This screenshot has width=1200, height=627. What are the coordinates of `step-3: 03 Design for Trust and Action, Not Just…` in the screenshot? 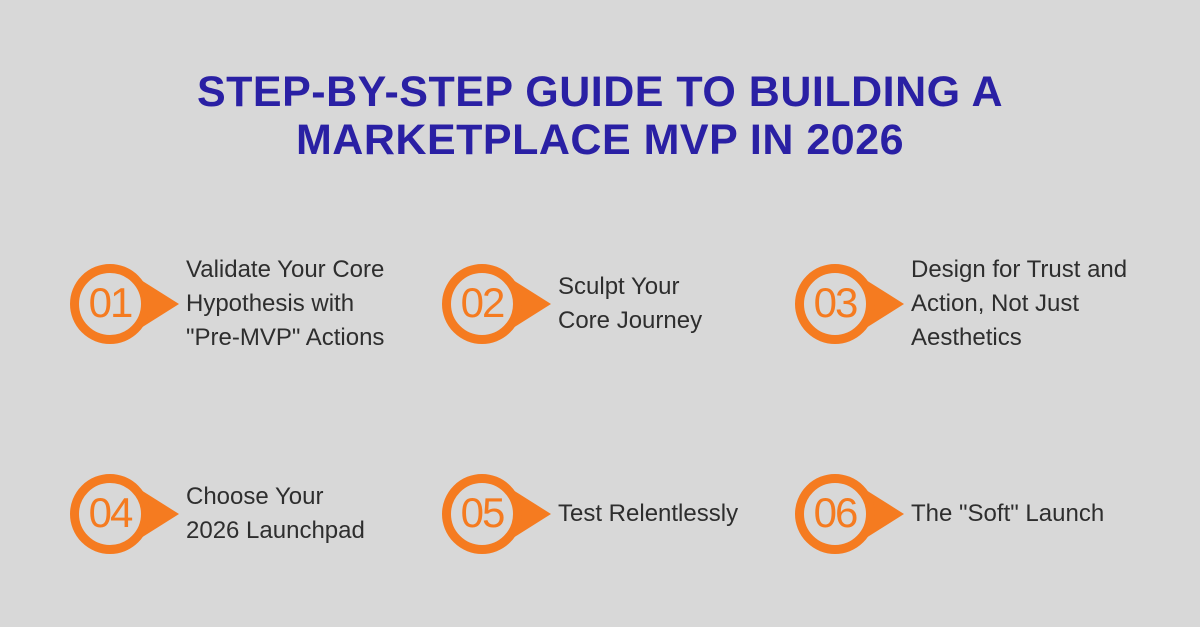 It's located at (995, 304).